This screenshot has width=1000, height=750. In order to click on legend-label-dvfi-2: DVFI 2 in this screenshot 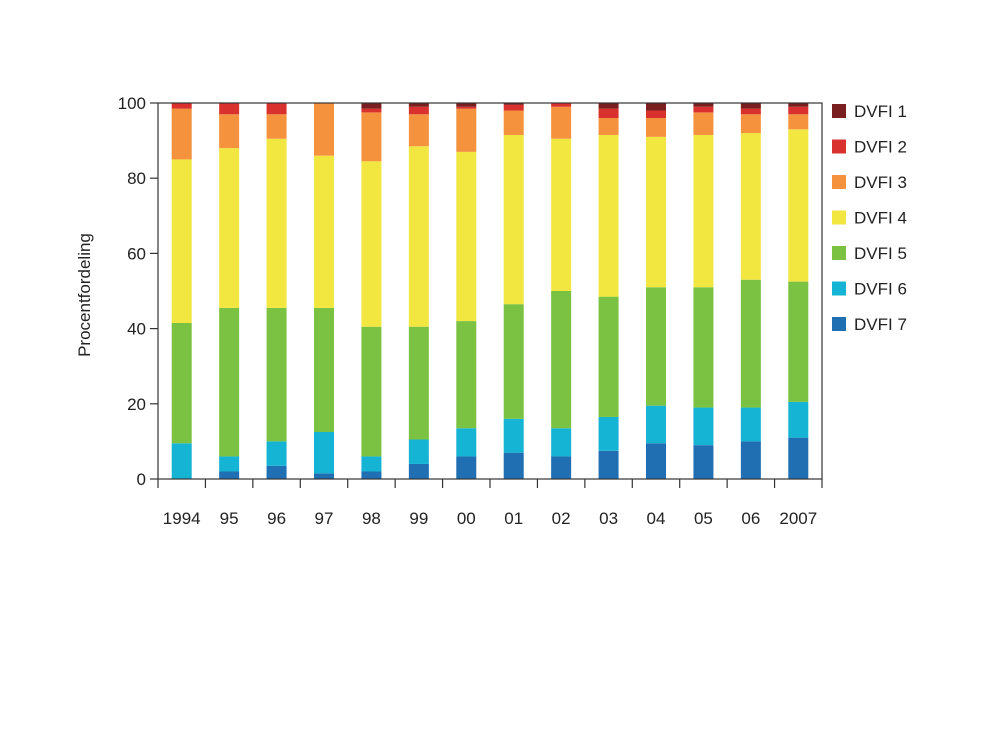, I will do `click(880, 147)`.